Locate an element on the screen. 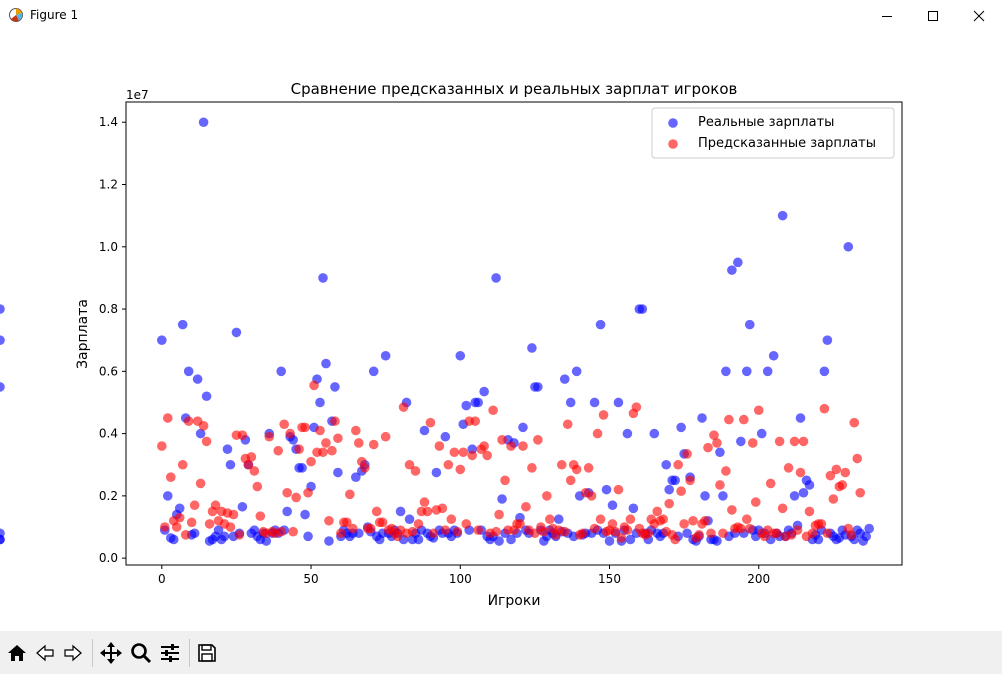 The image size is (1002, 674). zoom-button is located at coordinates (141, 653).